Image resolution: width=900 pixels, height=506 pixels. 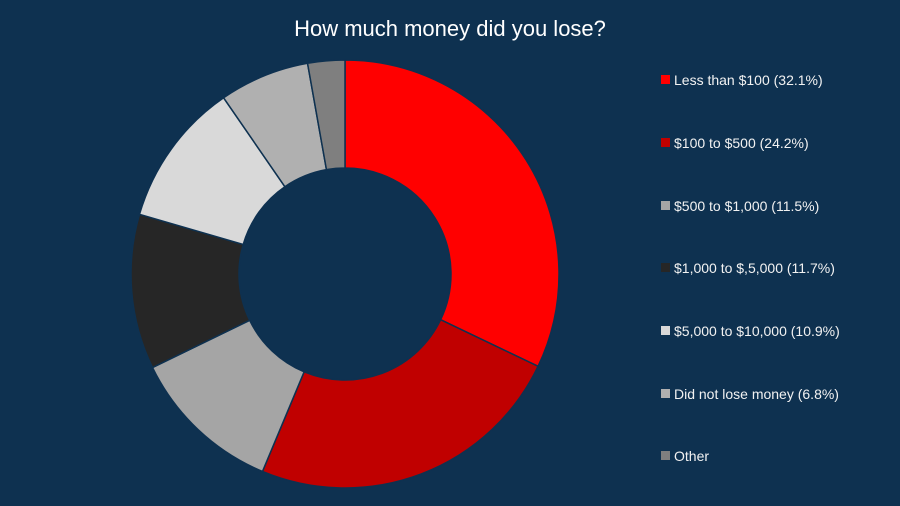 I want to click on legend-label: $1,000 to $,5,000 (11.7%), so click(x=754, y=268).